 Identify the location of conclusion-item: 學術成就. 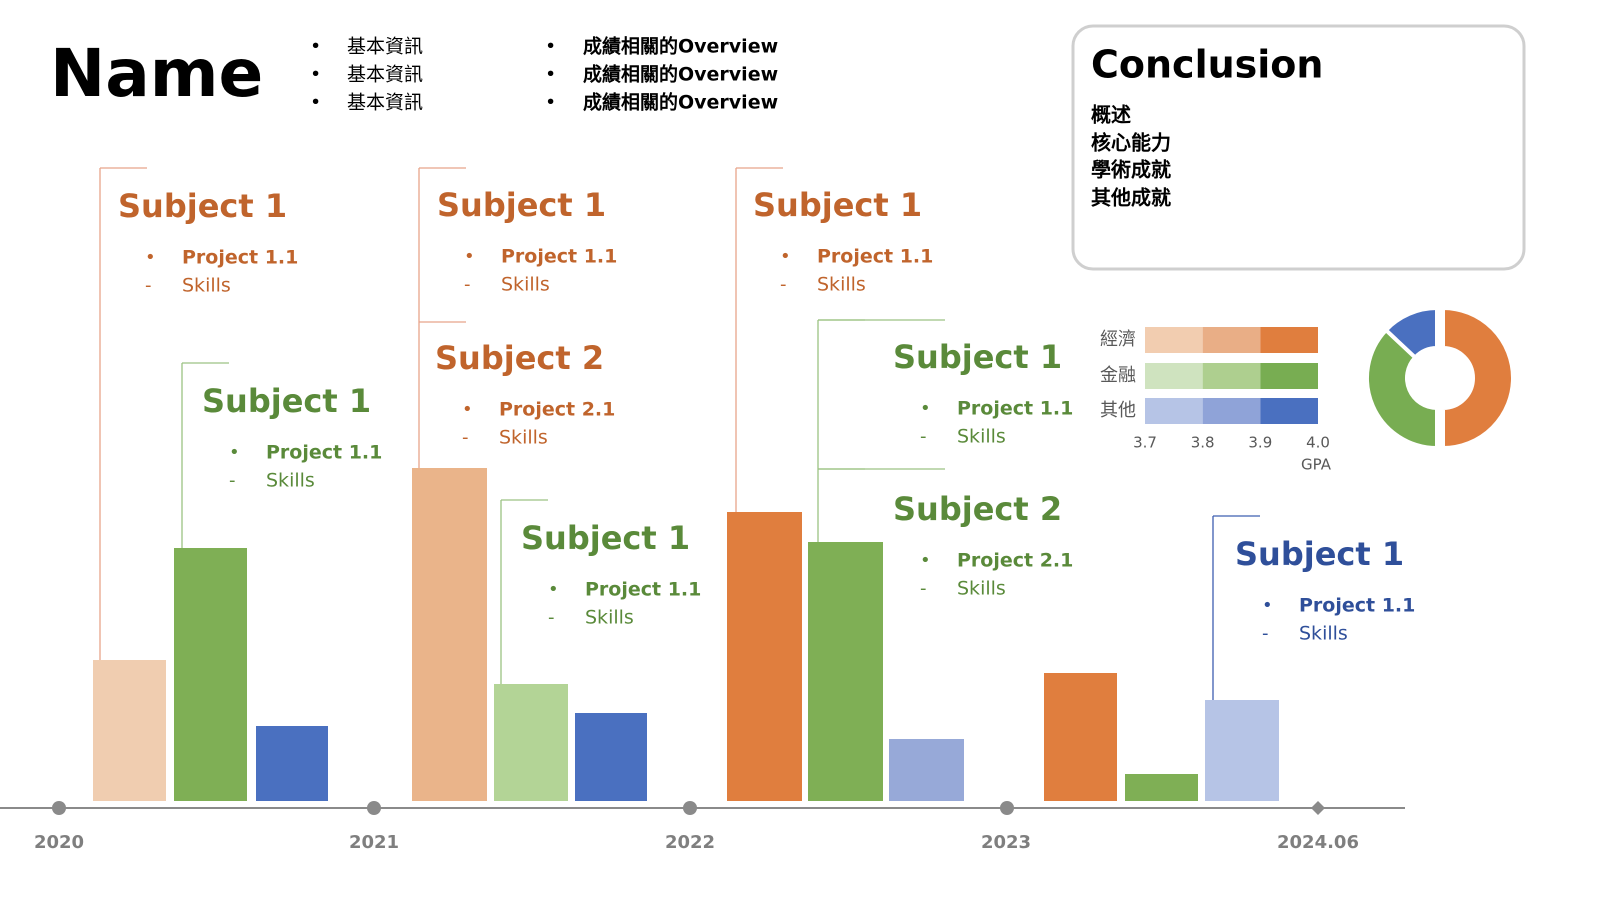
(1131, 170).